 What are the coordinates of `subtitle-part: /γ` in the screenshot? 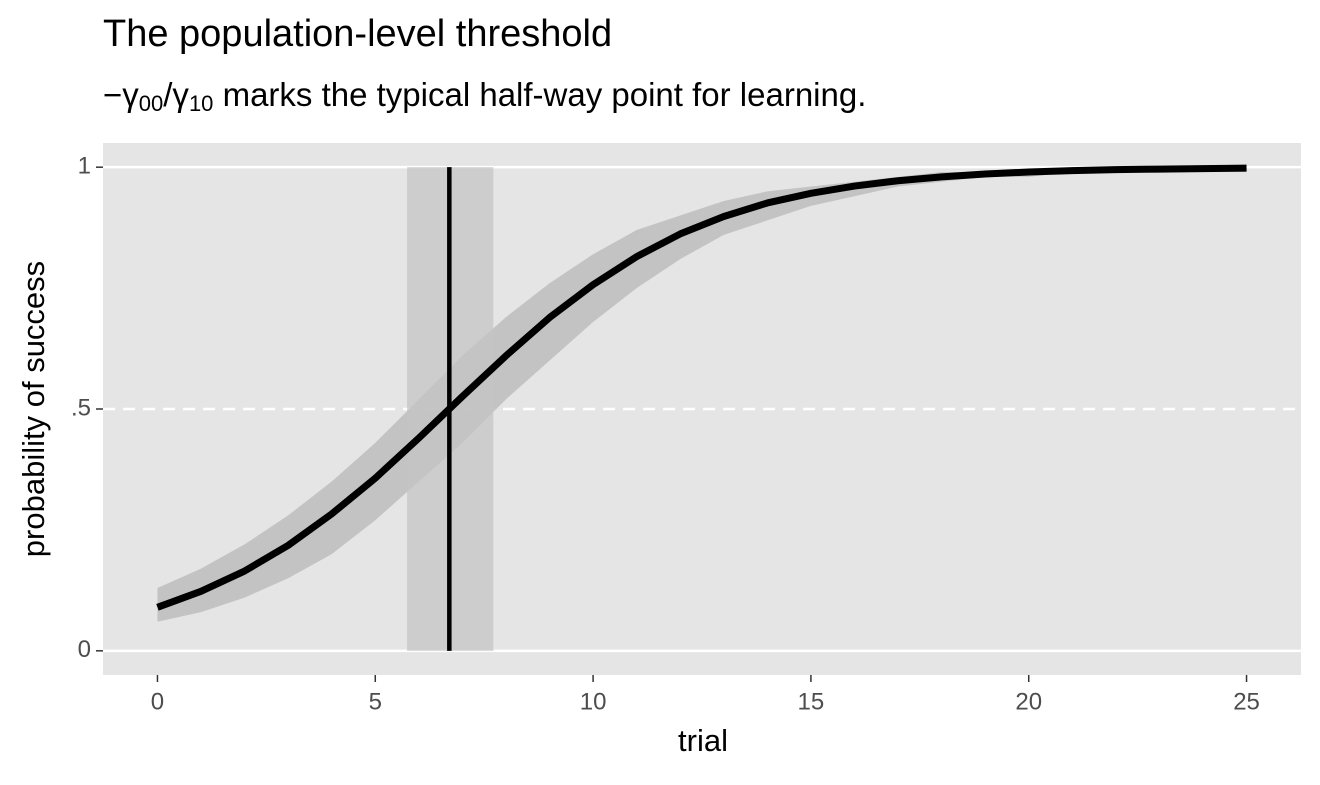 It's located at (176, 94).